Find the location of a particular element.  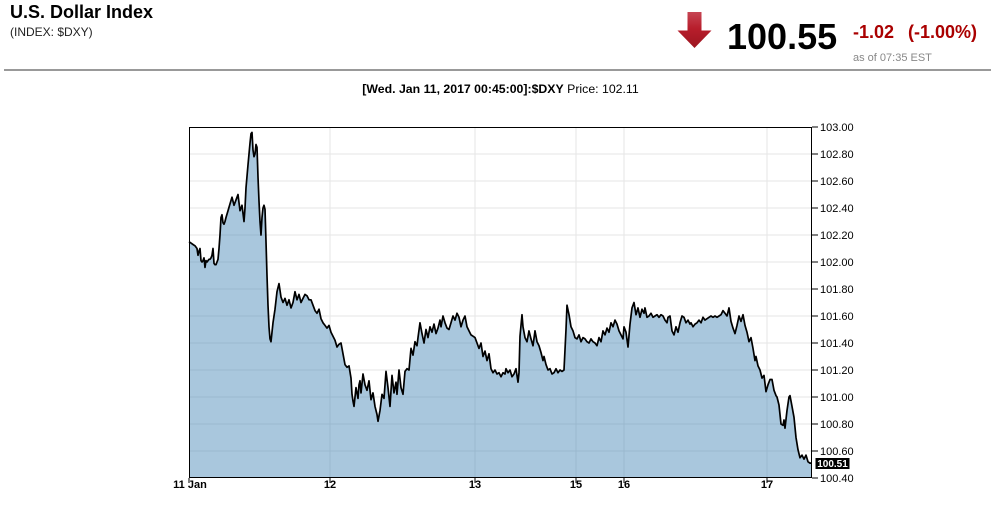

svg-text: 102.20 is located at coordinates (837, 236).